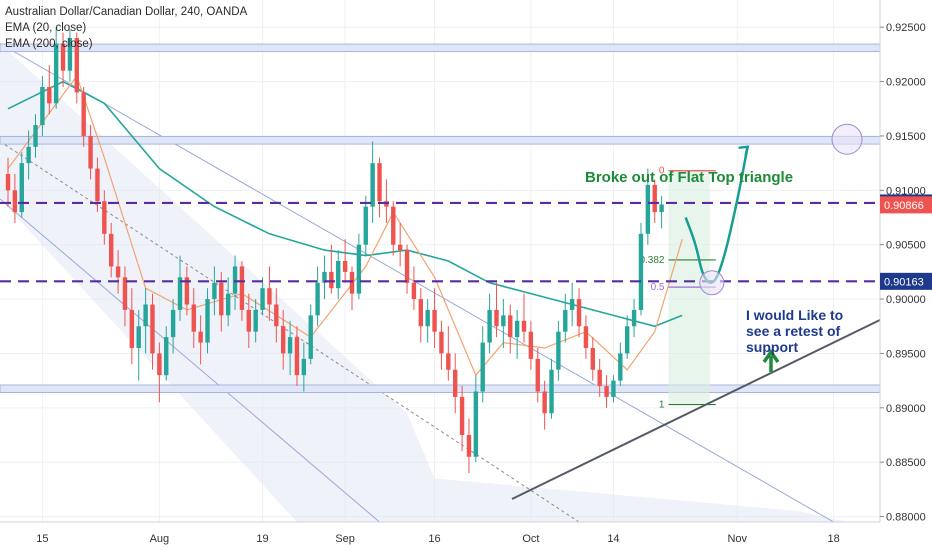 The height and width of the screenshot is (550, 932). I want to click on time-tick-label: 16, so click(434, 539).